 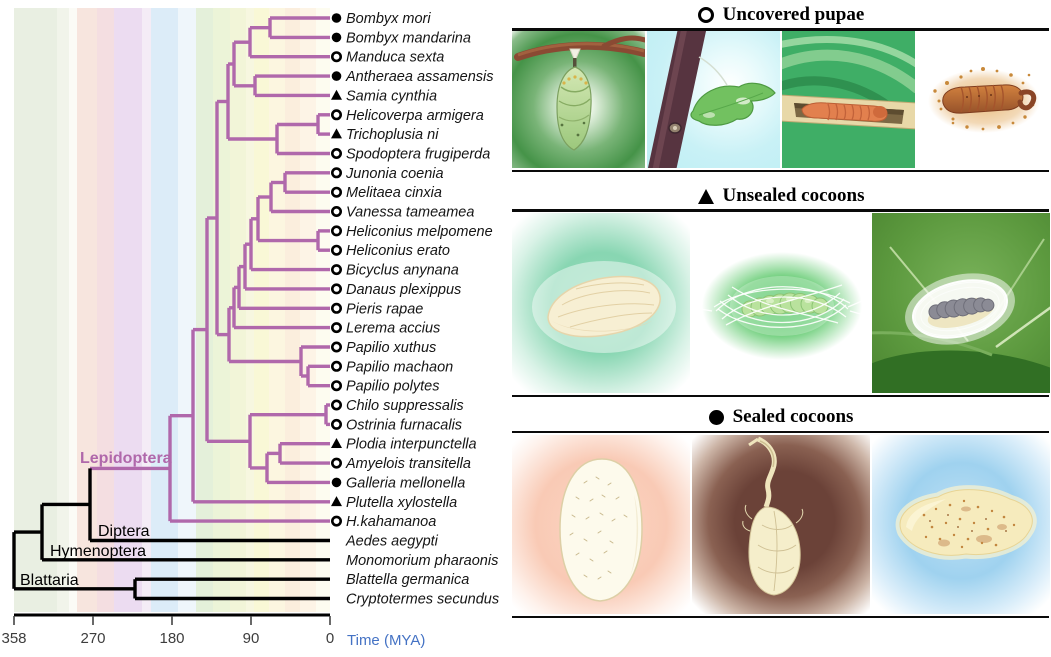 What do you see at coordinates (410, 213) in the screenshot?
I see `species-label: Vanessa tameamea` at bounding box center [410, 213].